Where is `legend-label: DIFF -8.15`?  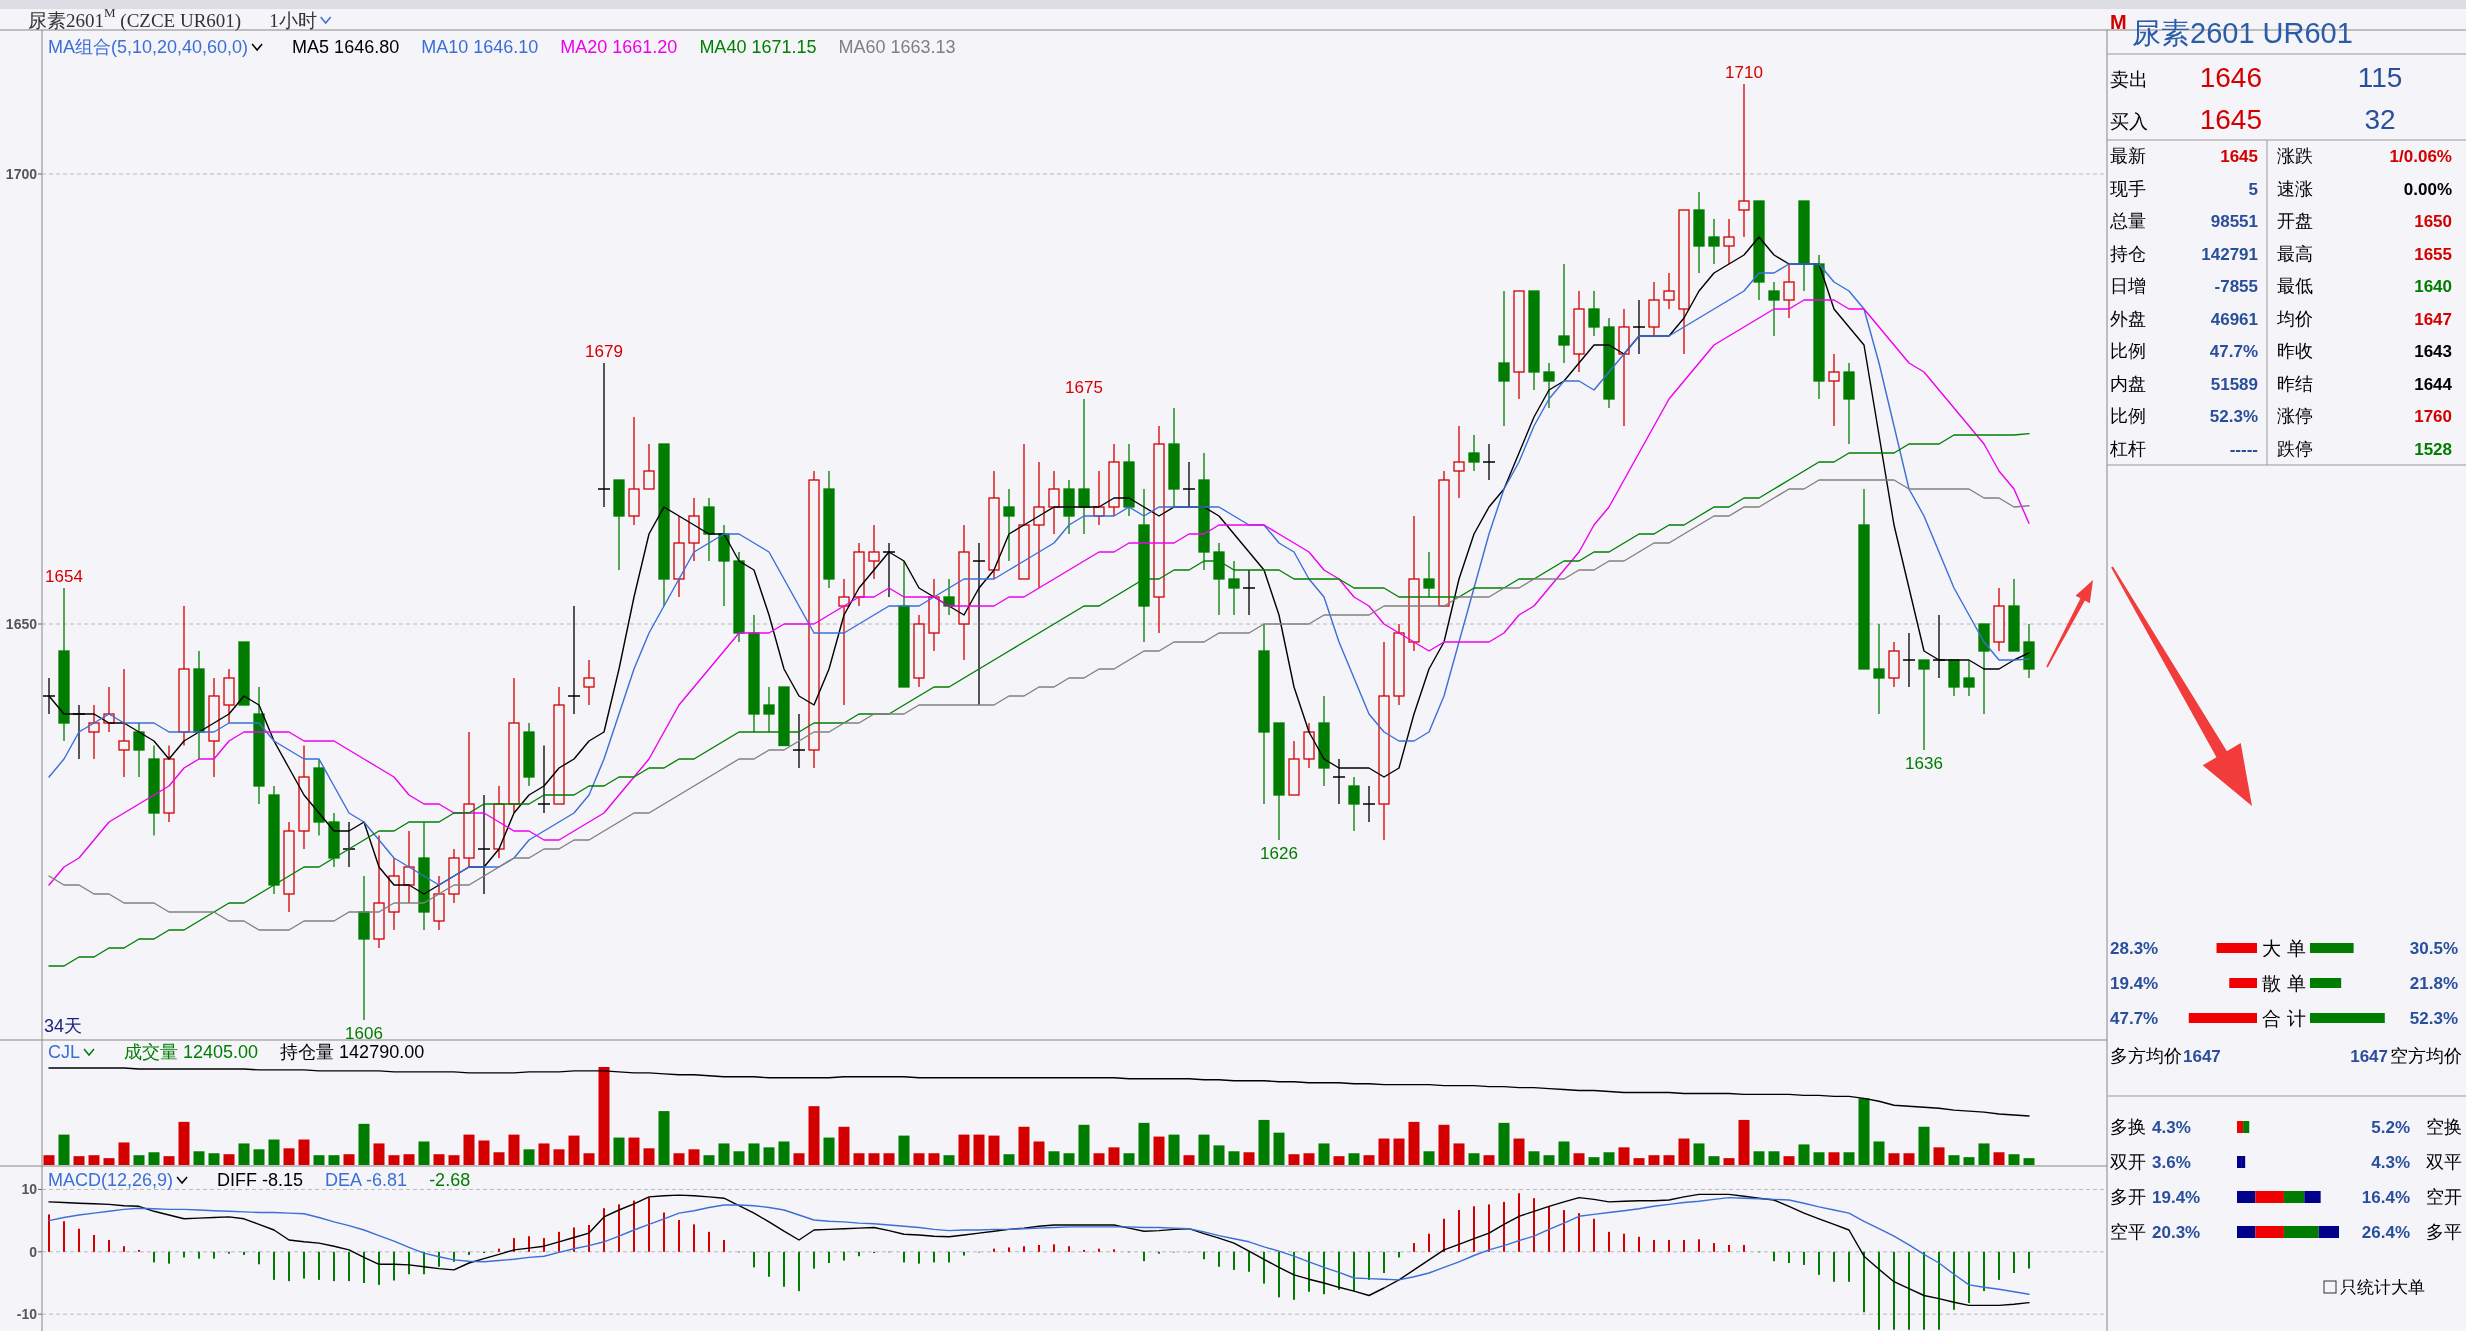
legend-label: DIFF -8.15 is located at coordinates (260, 1180).